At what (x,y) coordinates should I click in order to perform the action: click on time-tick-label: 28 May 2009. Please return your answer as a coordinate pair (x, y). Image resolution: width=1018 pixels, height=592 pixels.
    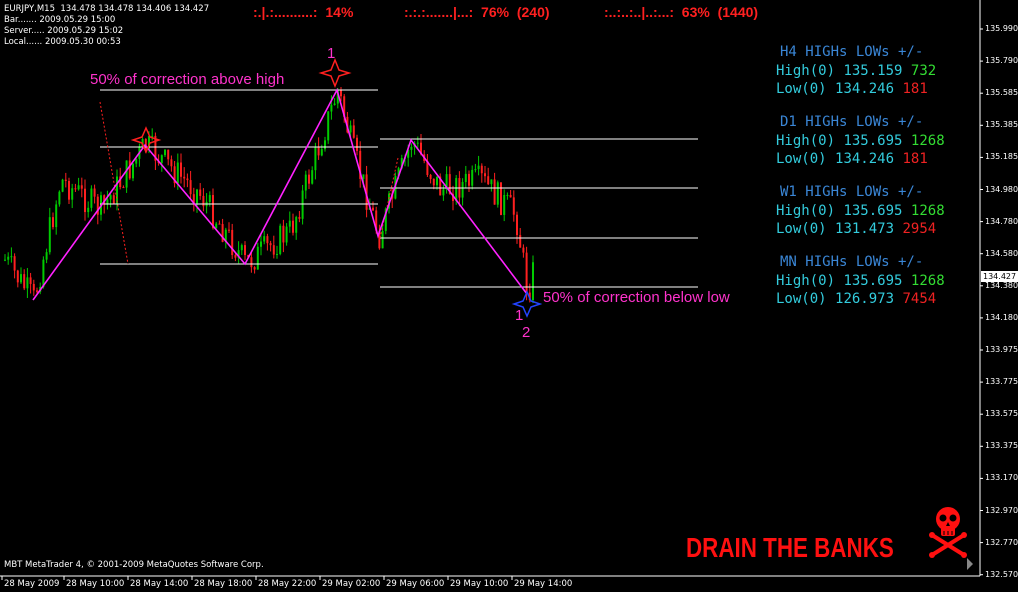
    Looking at the image, I should click on (32, 584).